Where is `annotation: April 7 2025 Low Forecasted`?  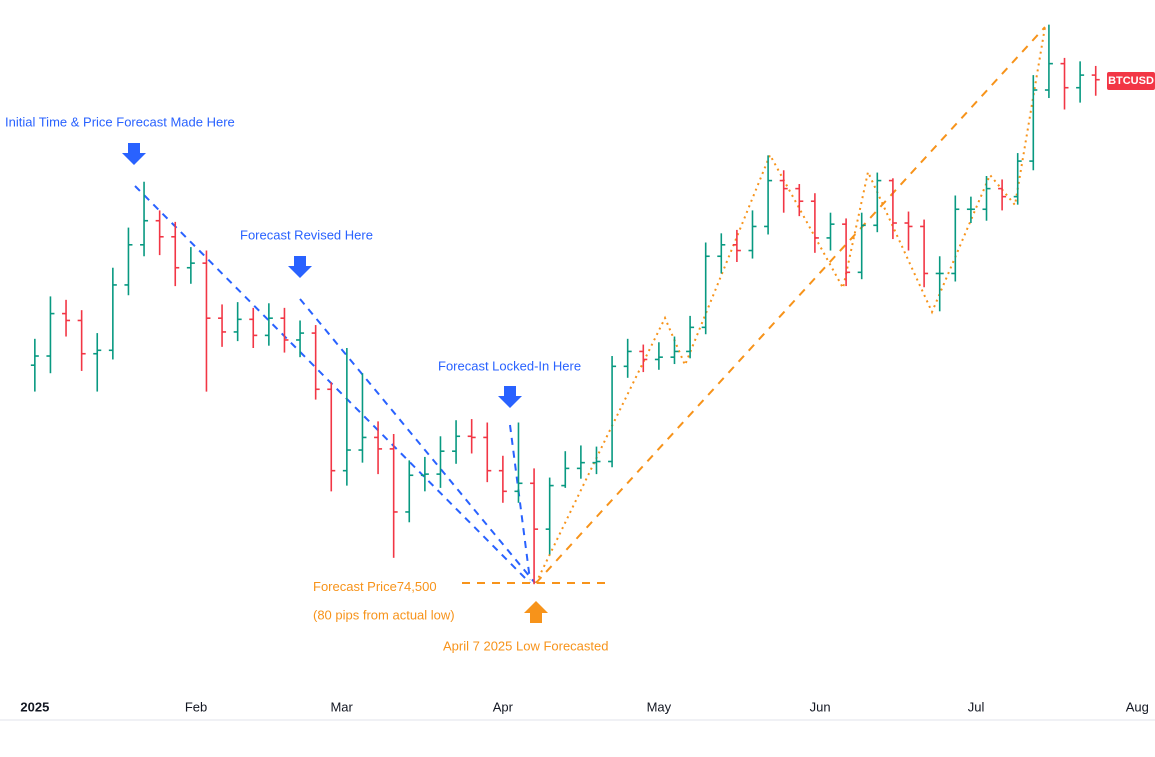
annotation: April 7 2025 Low Forecasted is located at coordinates (525, 645).